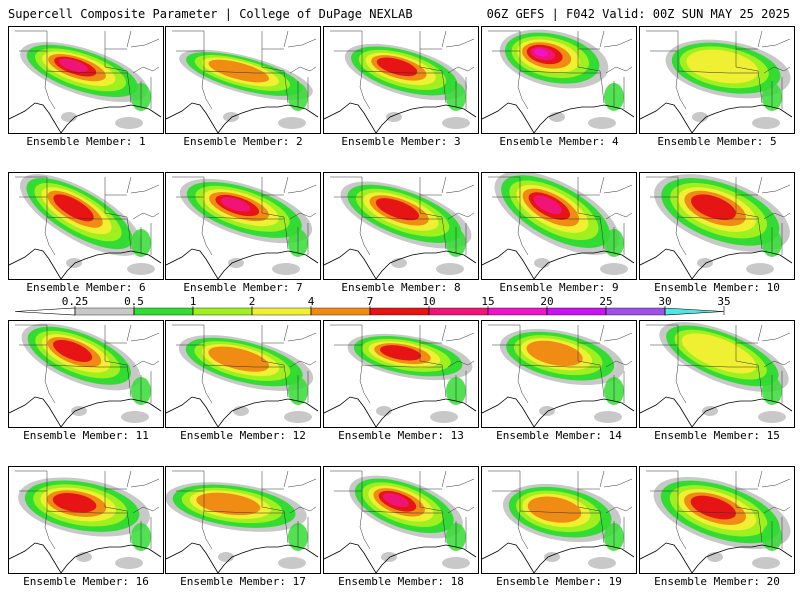 This screenshot has width=800, height=600. Describe the element at coordinates (428, 302) in the screenshot. I see `colorbar-tick-label: 10` at that location.